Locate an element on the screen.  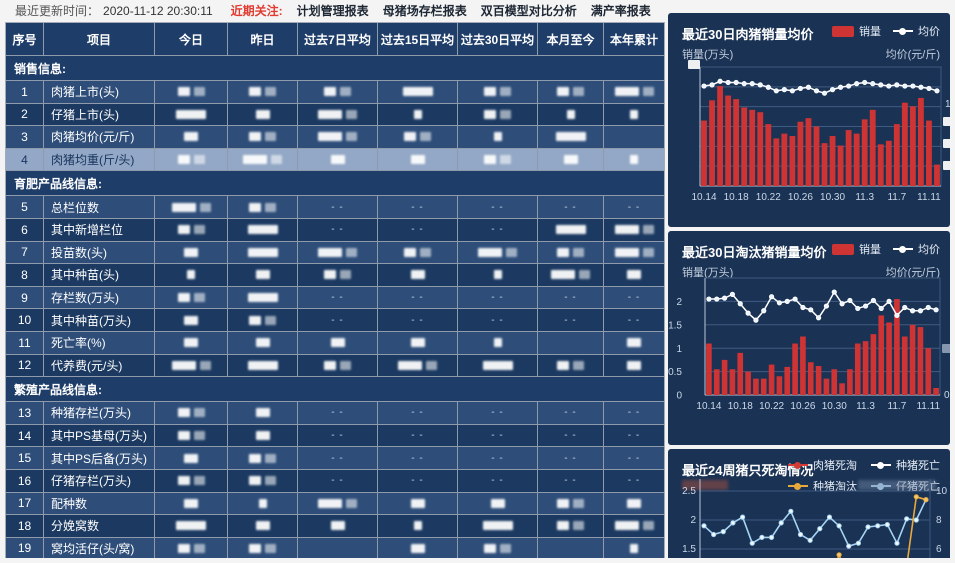
row-item-label: 其中PS后备(万头) is located at coordinates (99, 458).